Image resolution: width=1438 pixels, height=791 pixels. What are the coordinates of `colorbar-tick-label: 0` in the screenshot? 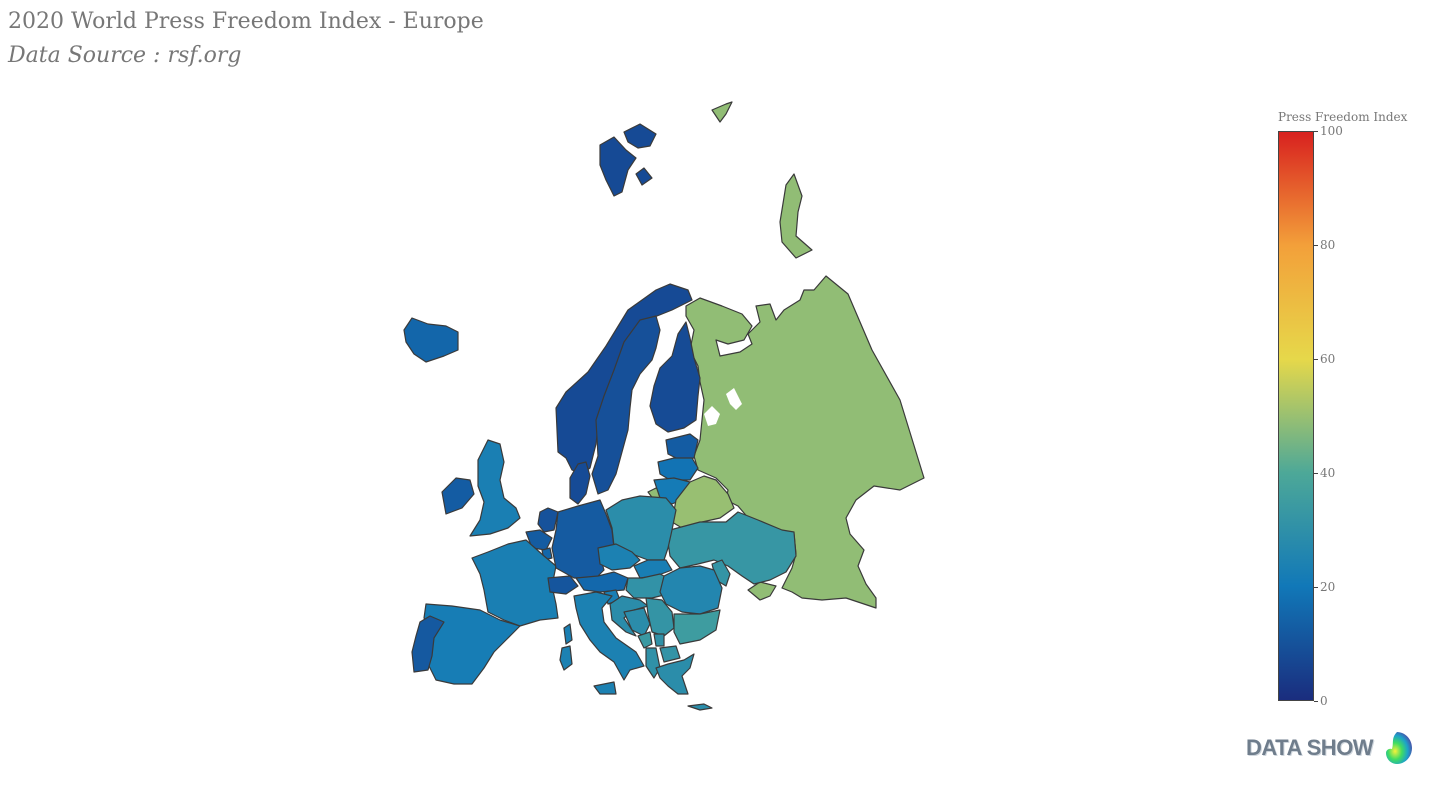 It's located at (1324, 701).